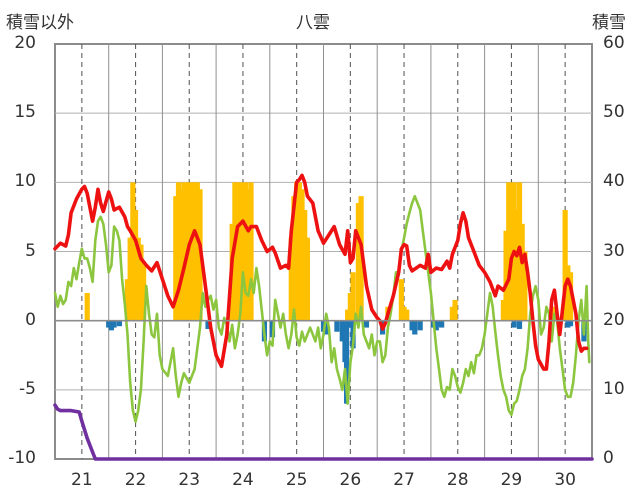 The image size is (636, 501). I want to click on x-tick-label: 25, so click(296, 480).